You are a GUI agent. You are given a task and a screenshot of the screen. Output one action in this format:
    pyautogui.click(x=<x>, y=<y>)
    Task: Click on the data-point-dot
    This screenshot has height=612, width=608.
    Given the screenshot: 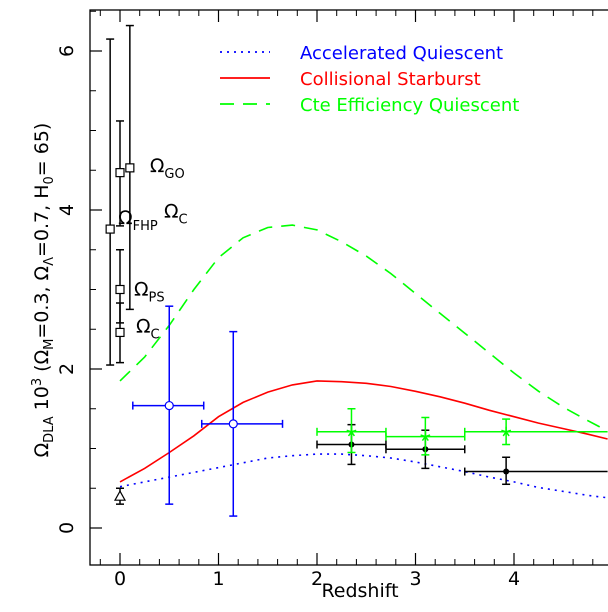 What is the action you would take?
    pyautogui.click(x=506, y=471)
    